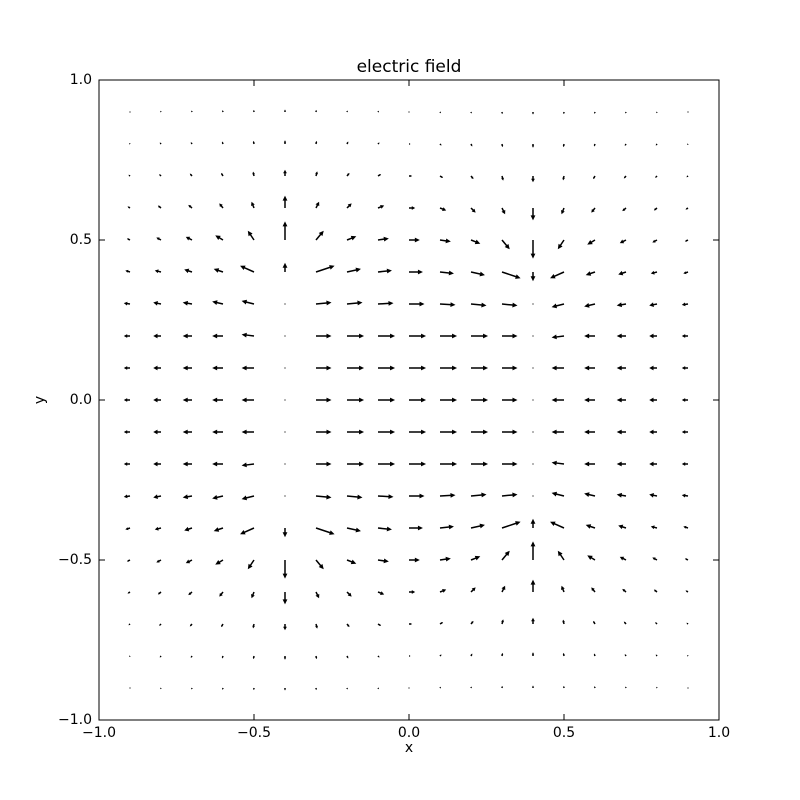  Describe the element at coordinates (75, 560) in the screenshot. I see `y-tick-label: −0.5` at that location.